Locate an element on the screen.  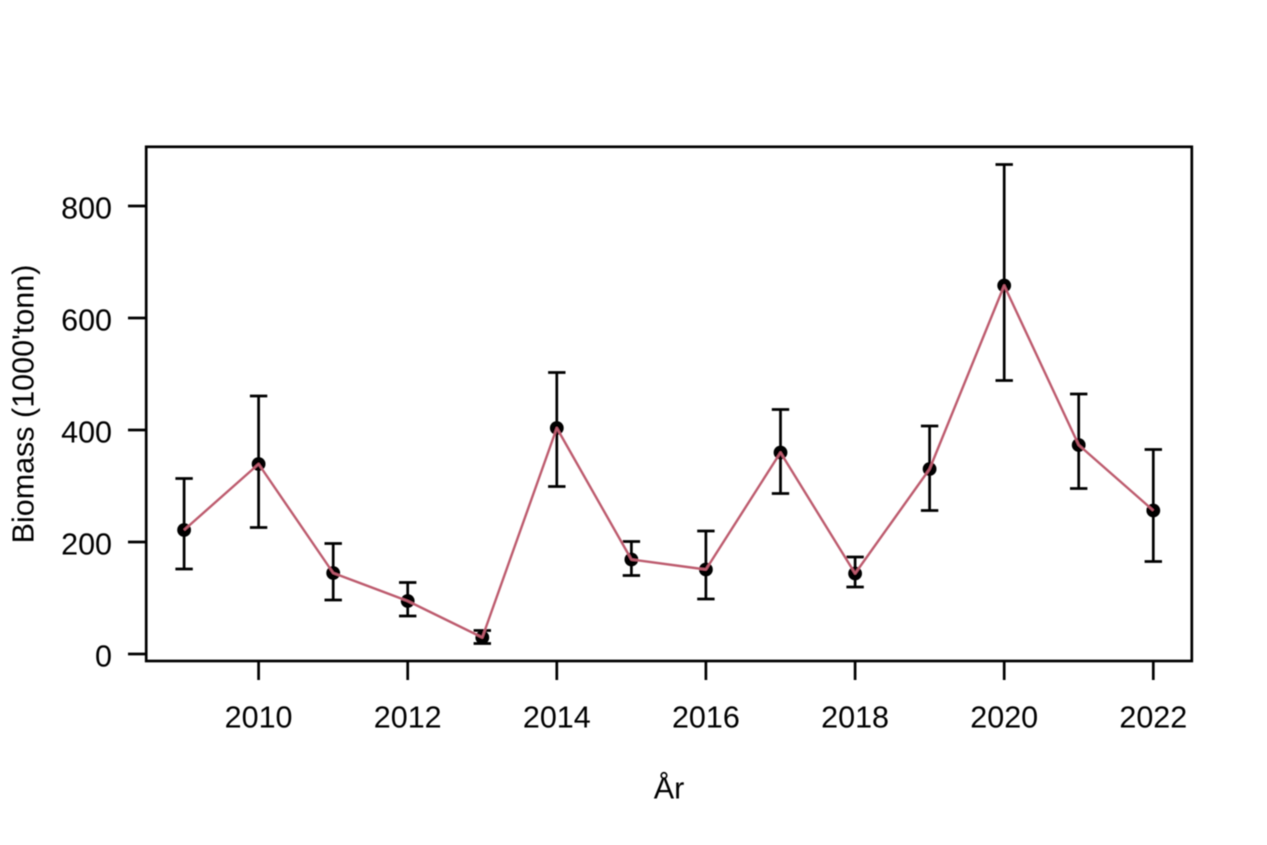
svg-text: 2010 is located at coordinates (259, 717).